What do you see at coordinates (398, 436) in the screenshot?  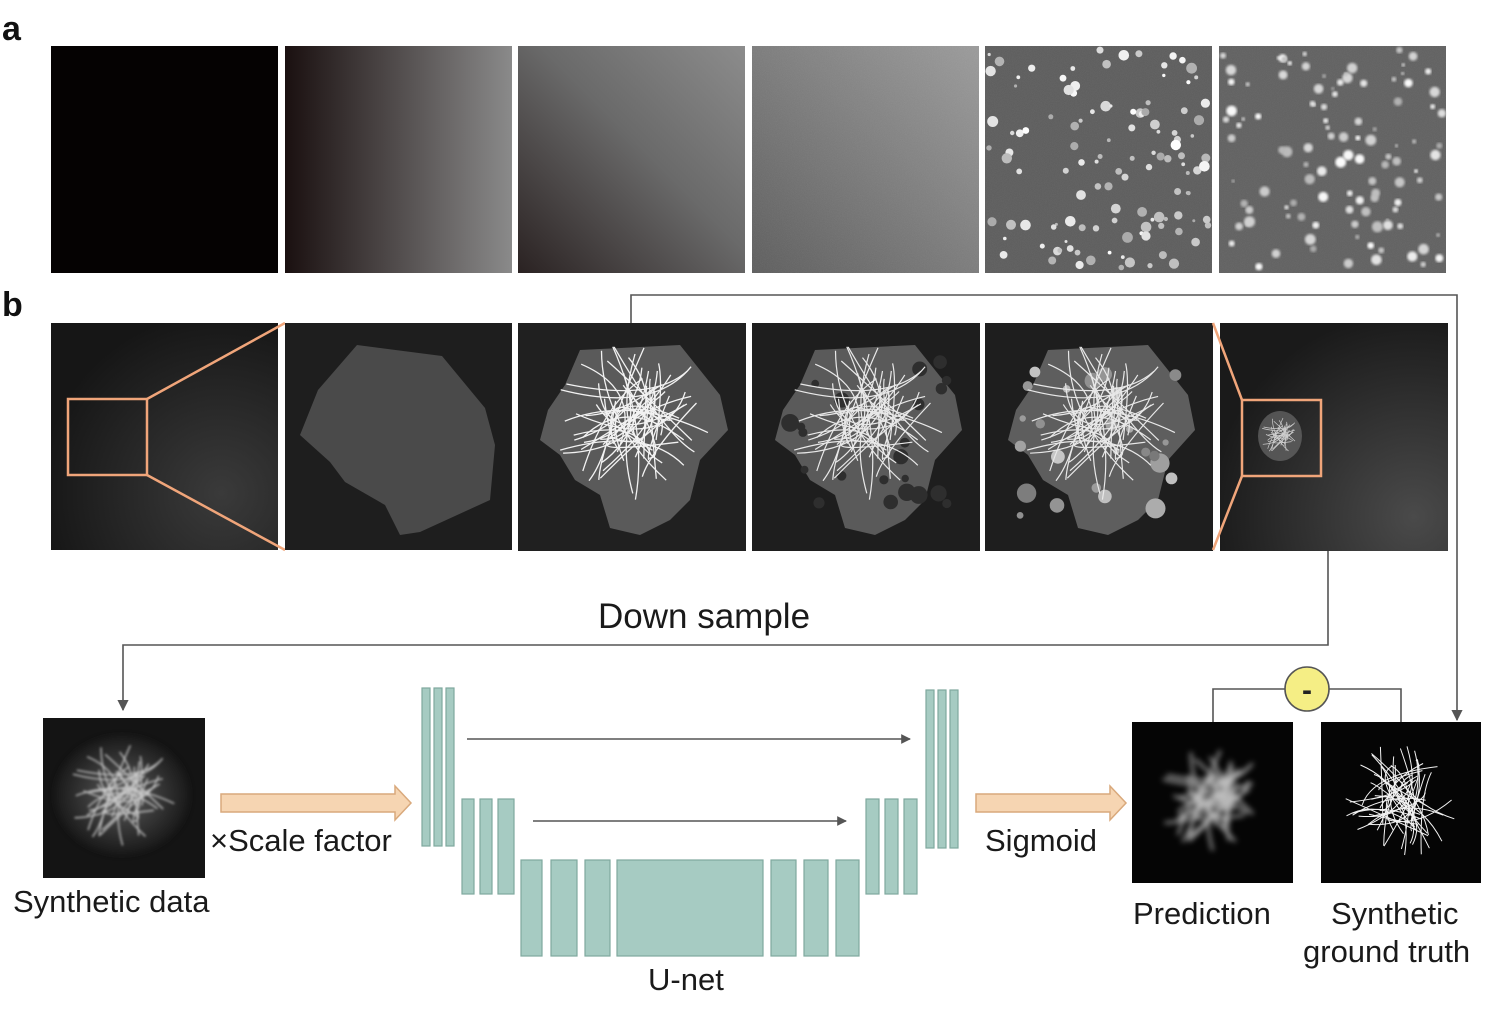 I see `image-b2-cell-mask` at bounding box center [398, 436].